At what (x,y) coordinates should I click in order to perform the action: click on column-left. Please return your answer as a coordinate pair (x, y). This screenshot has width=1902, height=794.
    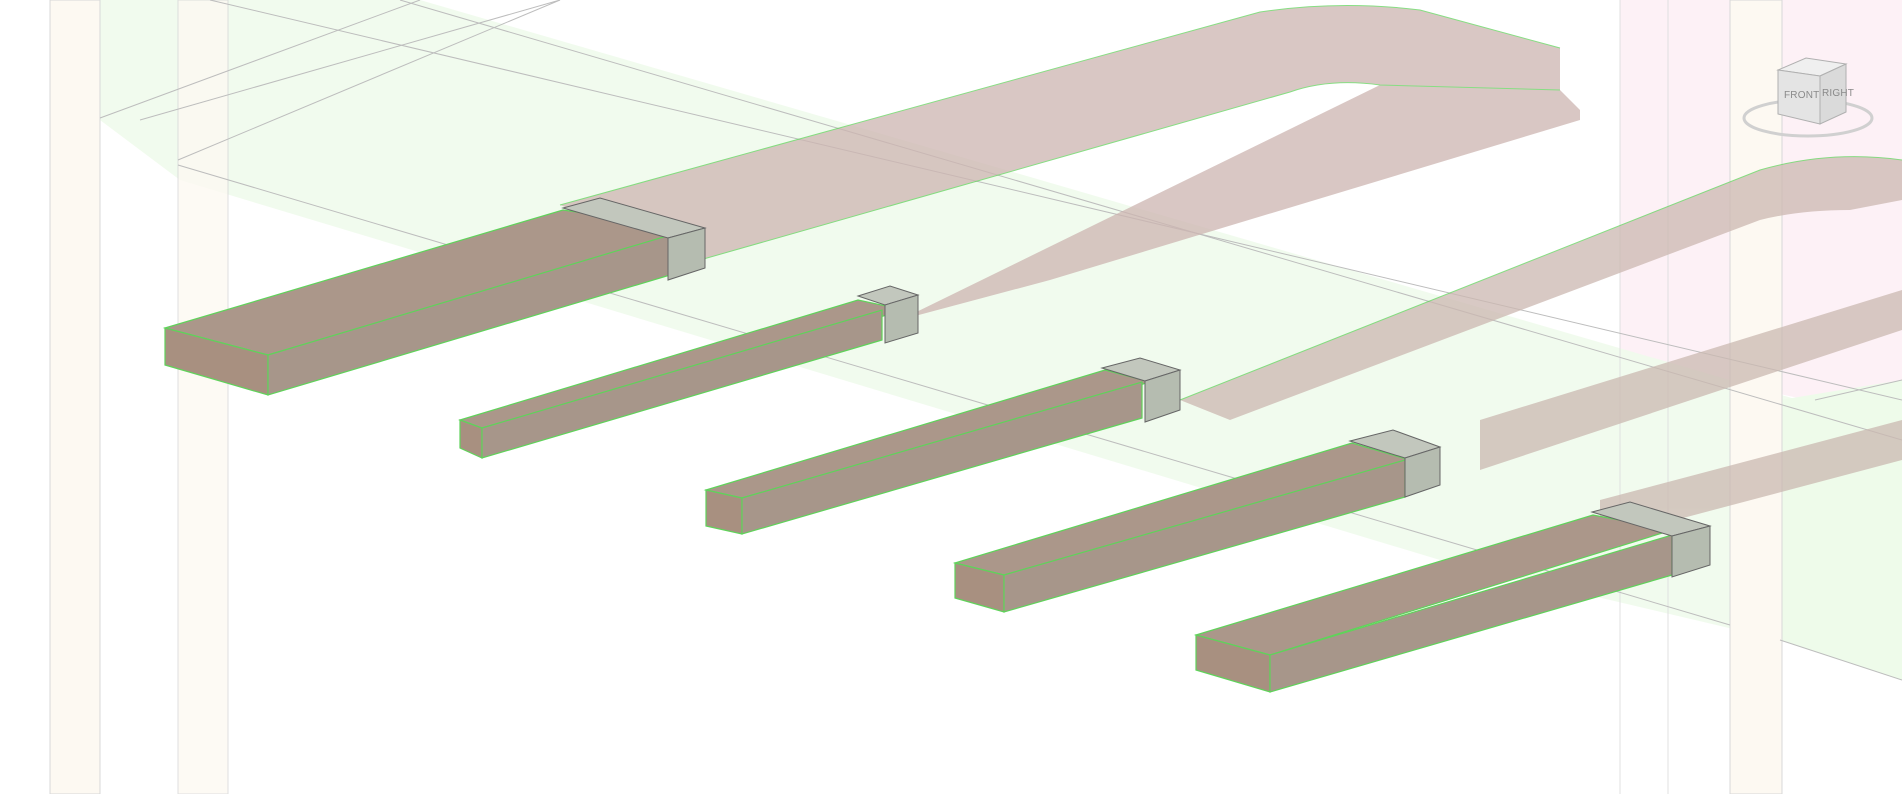
    Looking at the image, I should click on (75, 397).